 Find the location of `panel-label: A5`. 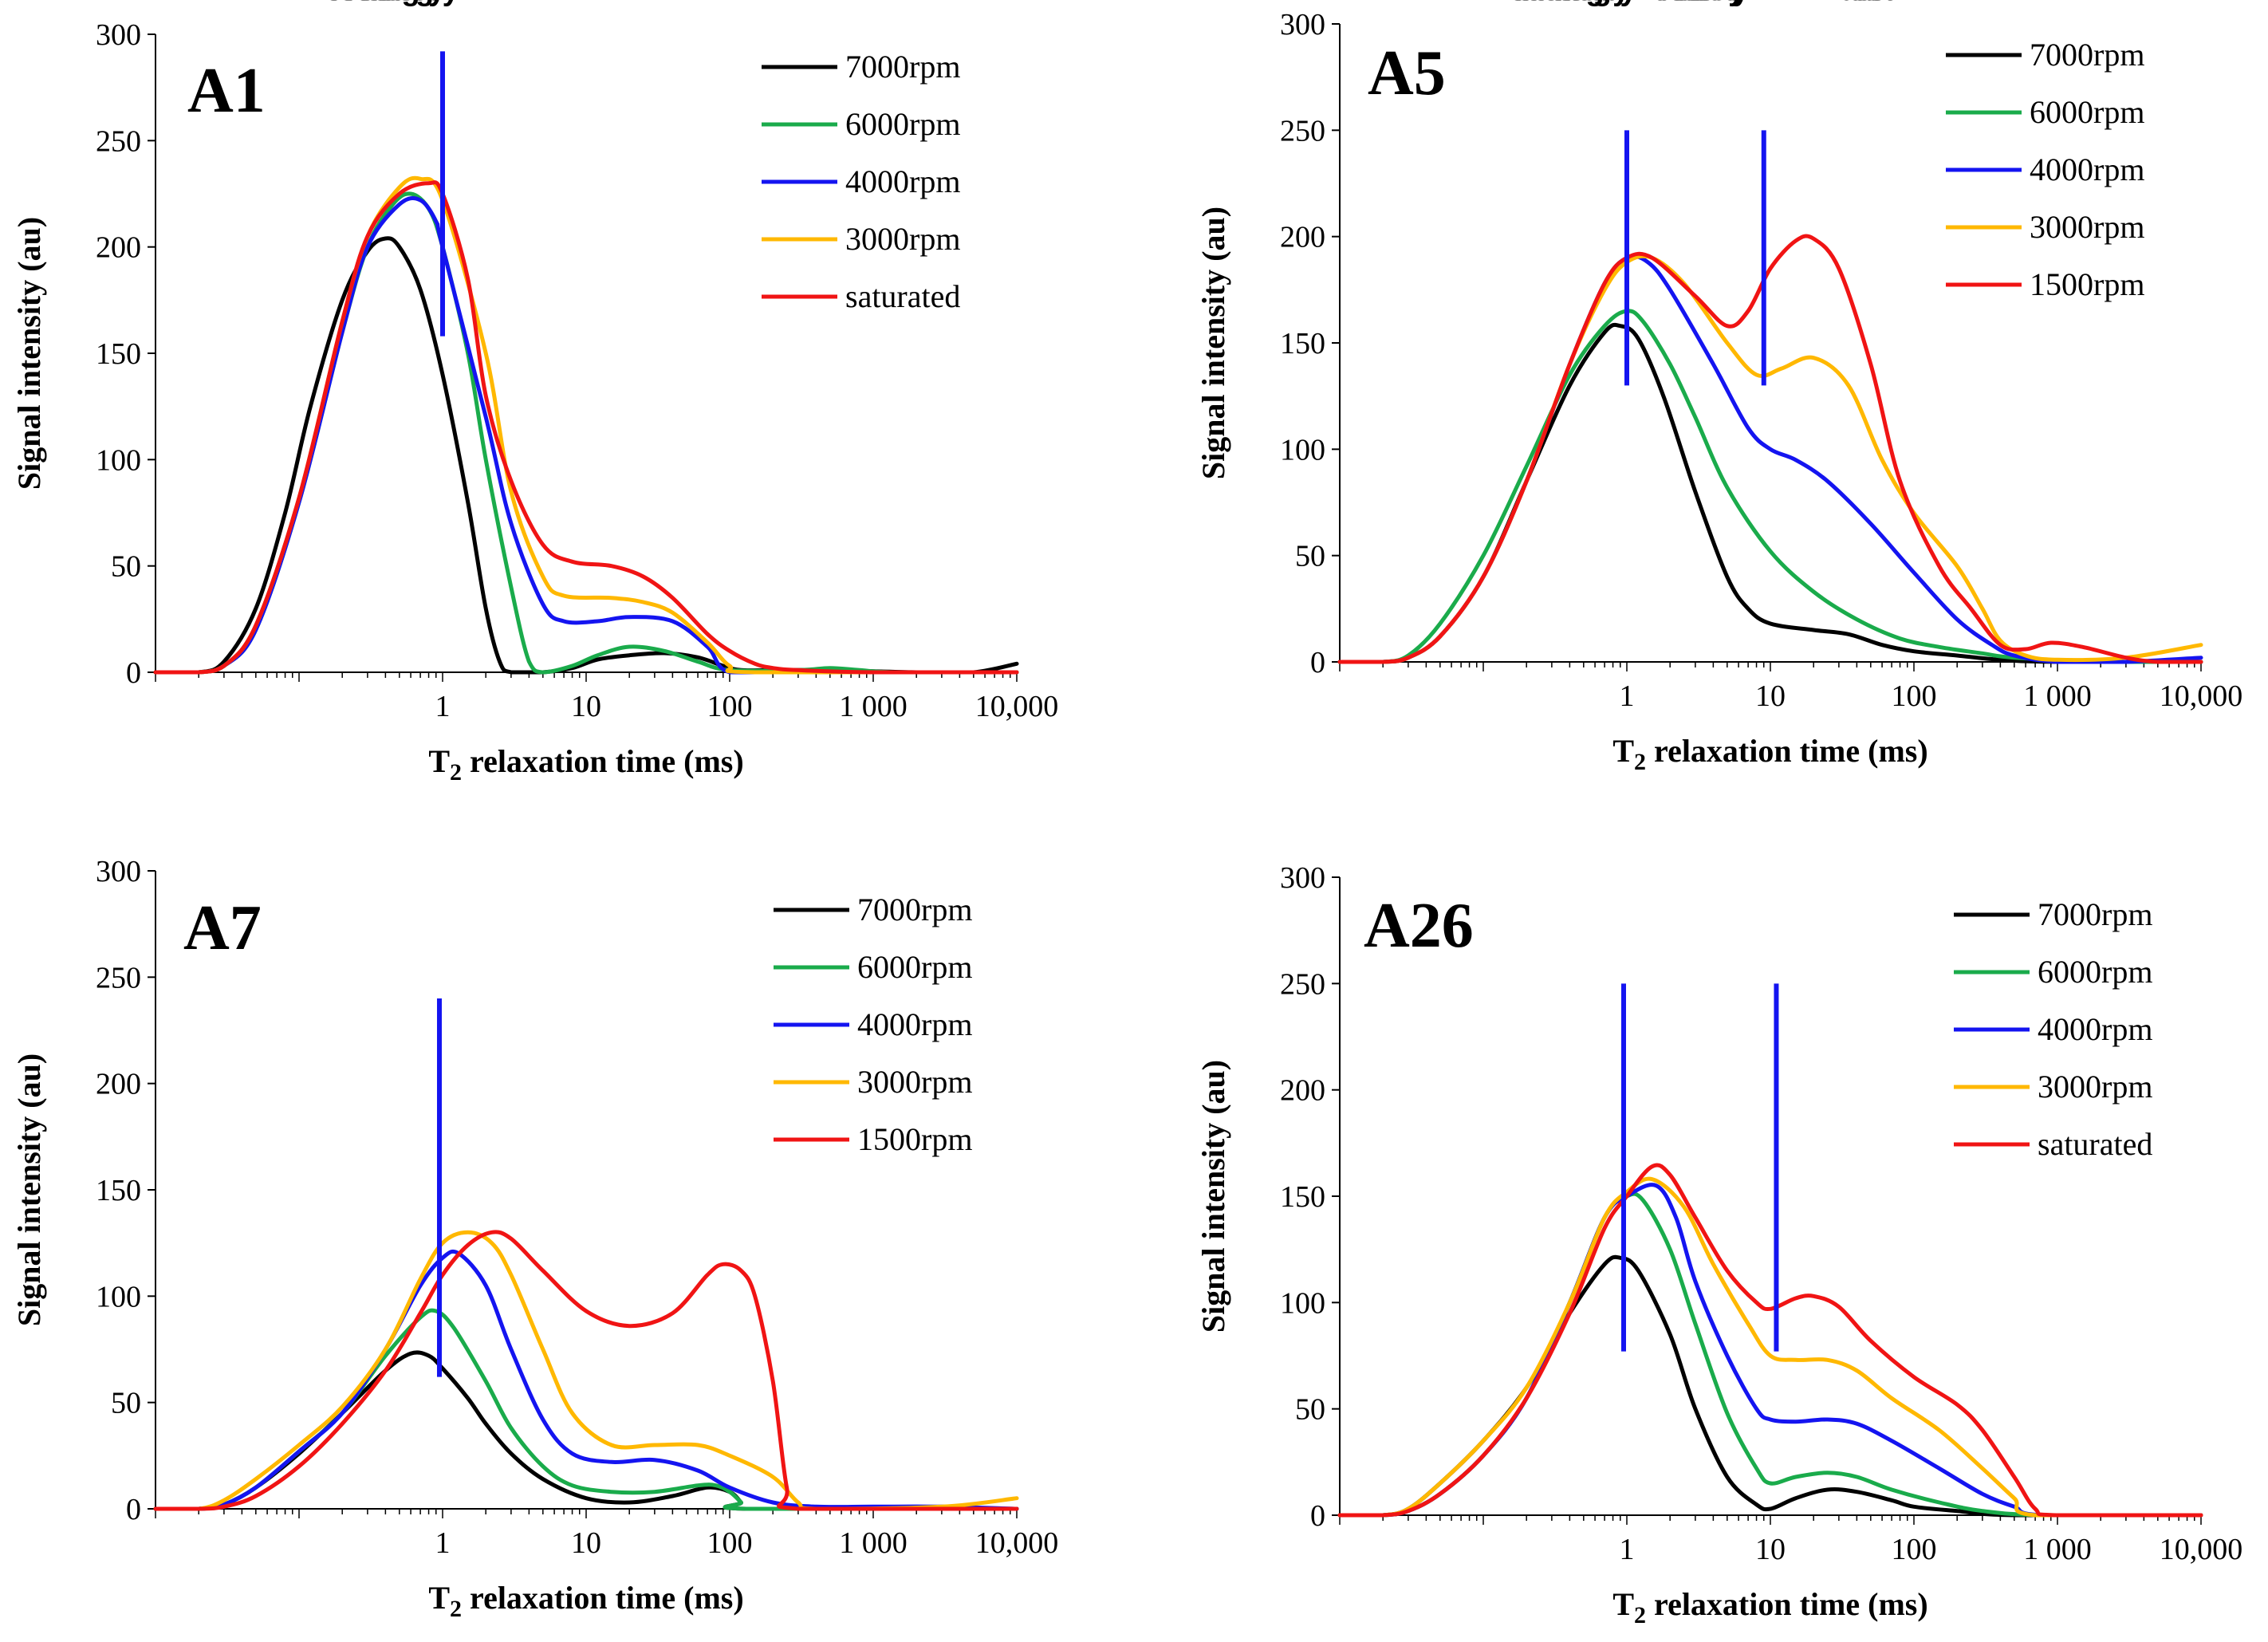

panel-label: A5 is located at coordinates (1407, 73).